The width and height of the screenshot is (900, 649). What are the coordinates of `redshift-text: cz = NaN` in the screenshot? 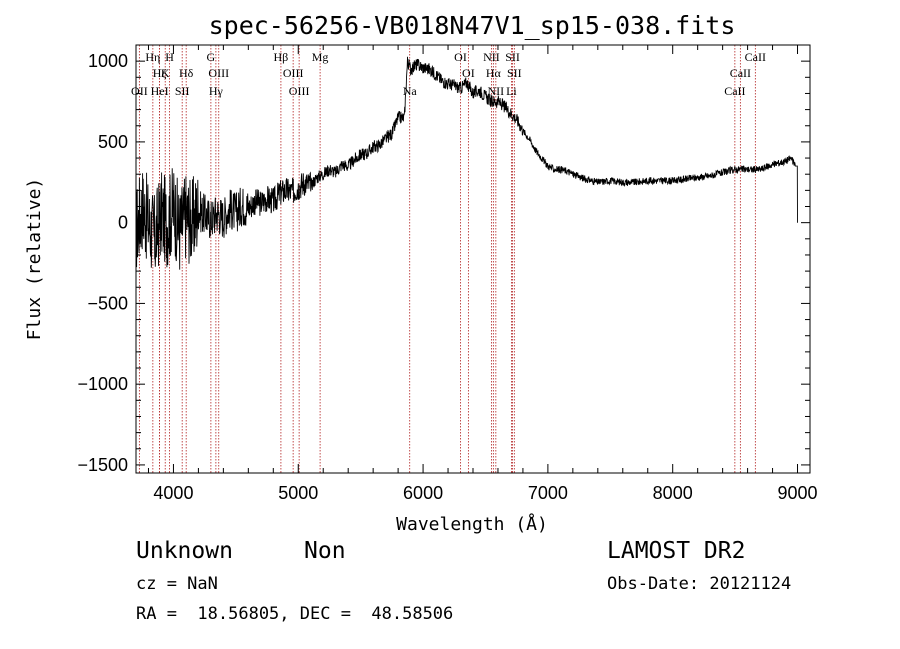 It's located at (177, 584).